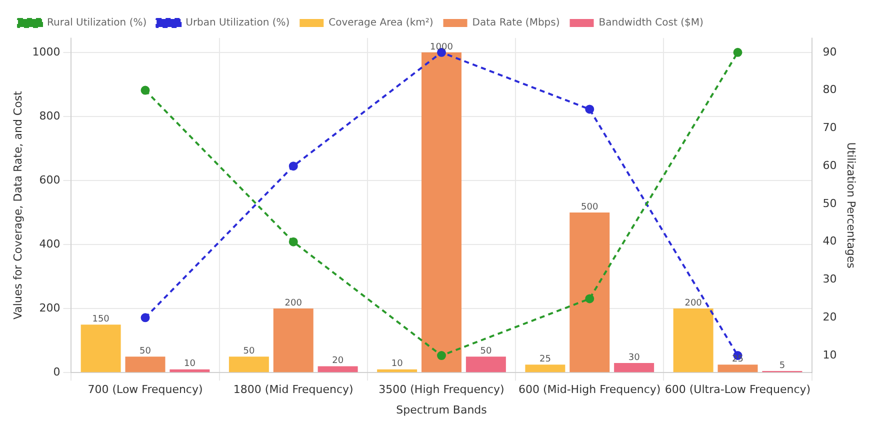  What do you see at coordinates (829, 127) in the screenshot?
I see `y2-tick-label: 70` at bounding box center [829, 127].